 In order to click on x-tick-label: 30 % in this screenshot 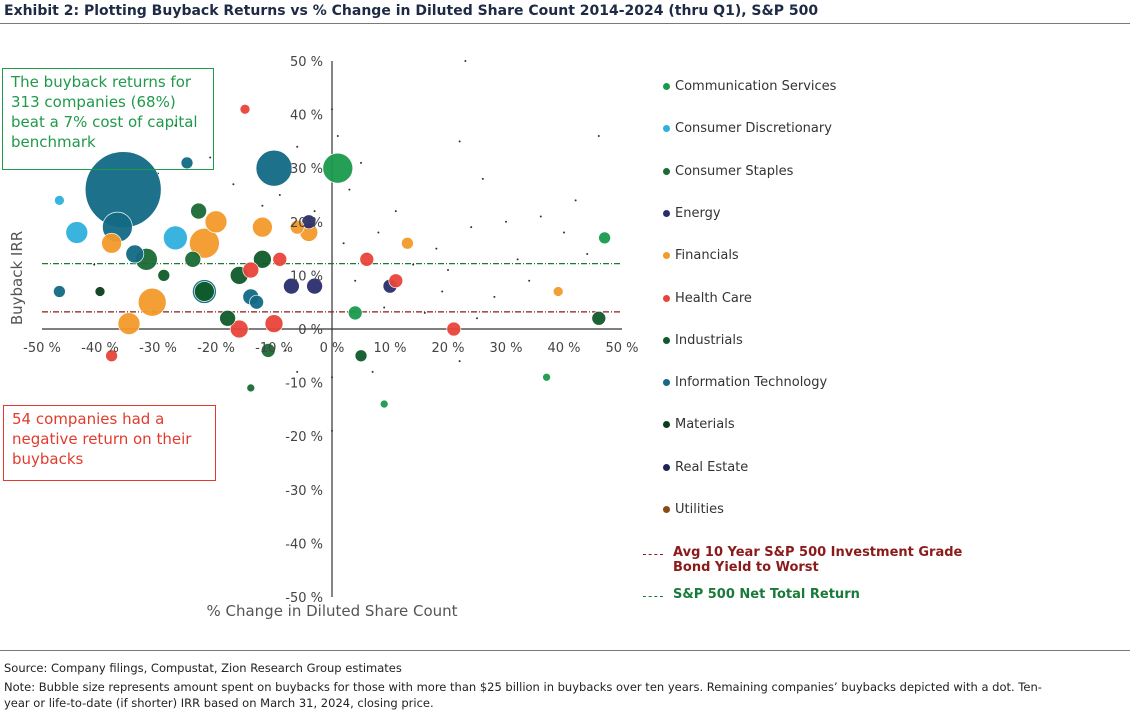, I will do `click(505, 348)`.